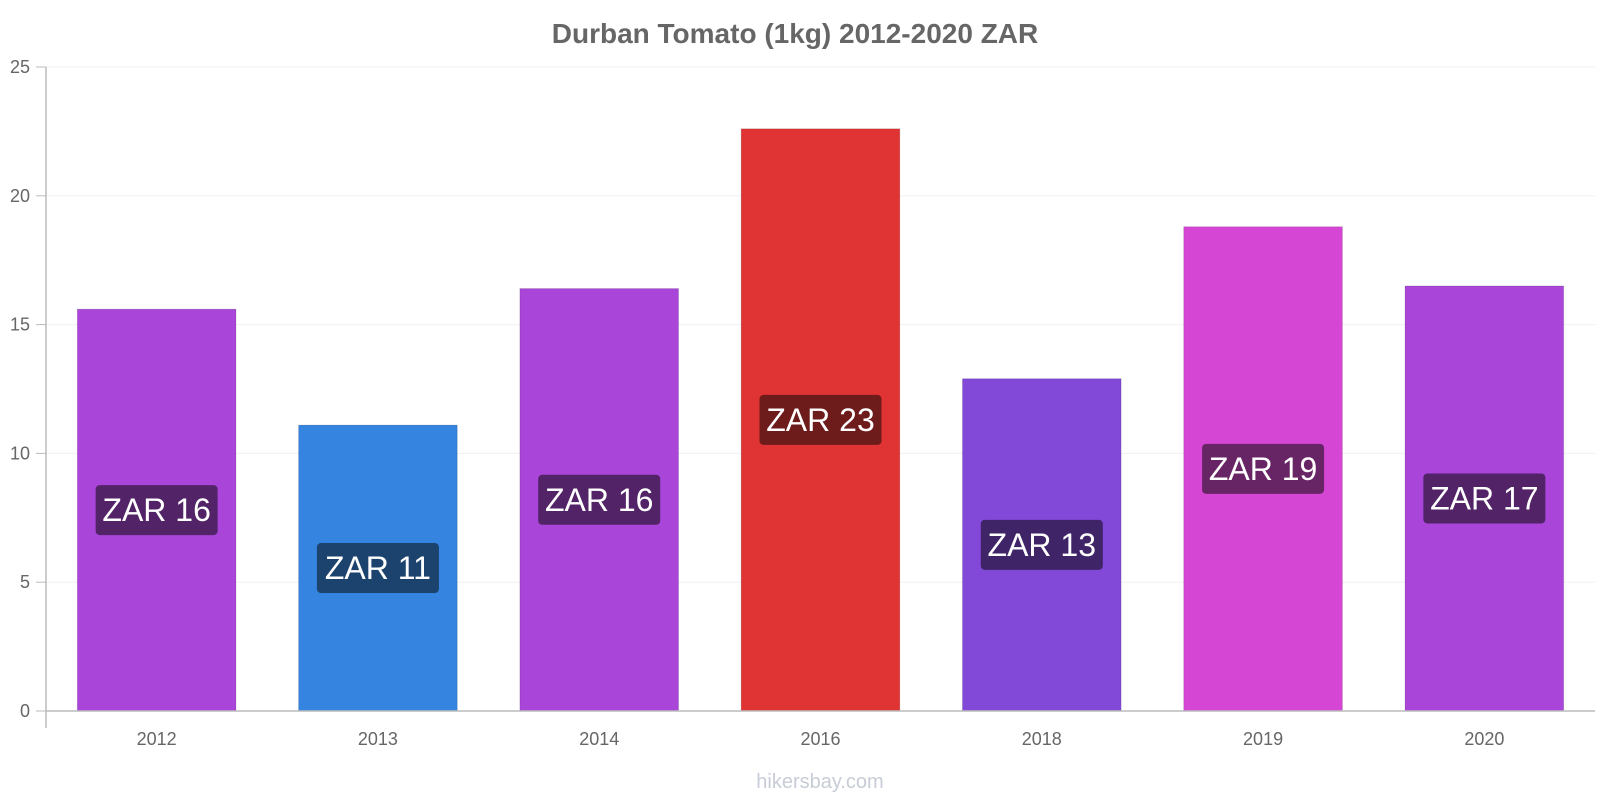  Describe the element at coordinates (795, 33) in the screenshot. I see `chart-title: Durban Tomato (1kg) 2012-2020 ZAR` at that location.